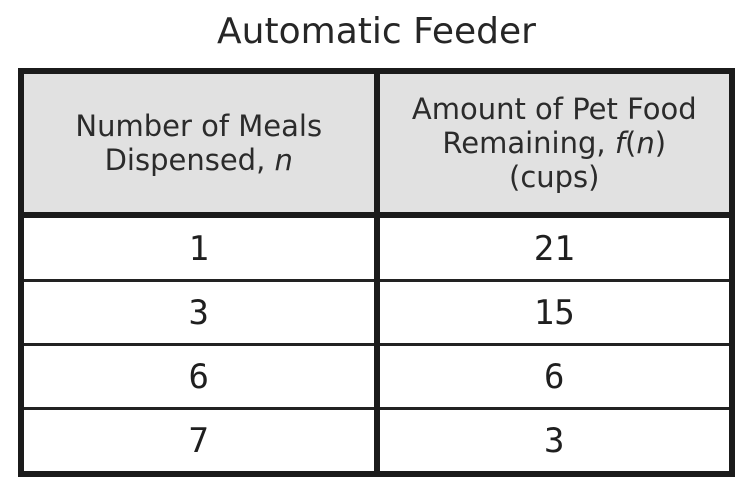 This screenshot has width=745, height=488. I want to click on cell-fn: 21, so click(552, 248).